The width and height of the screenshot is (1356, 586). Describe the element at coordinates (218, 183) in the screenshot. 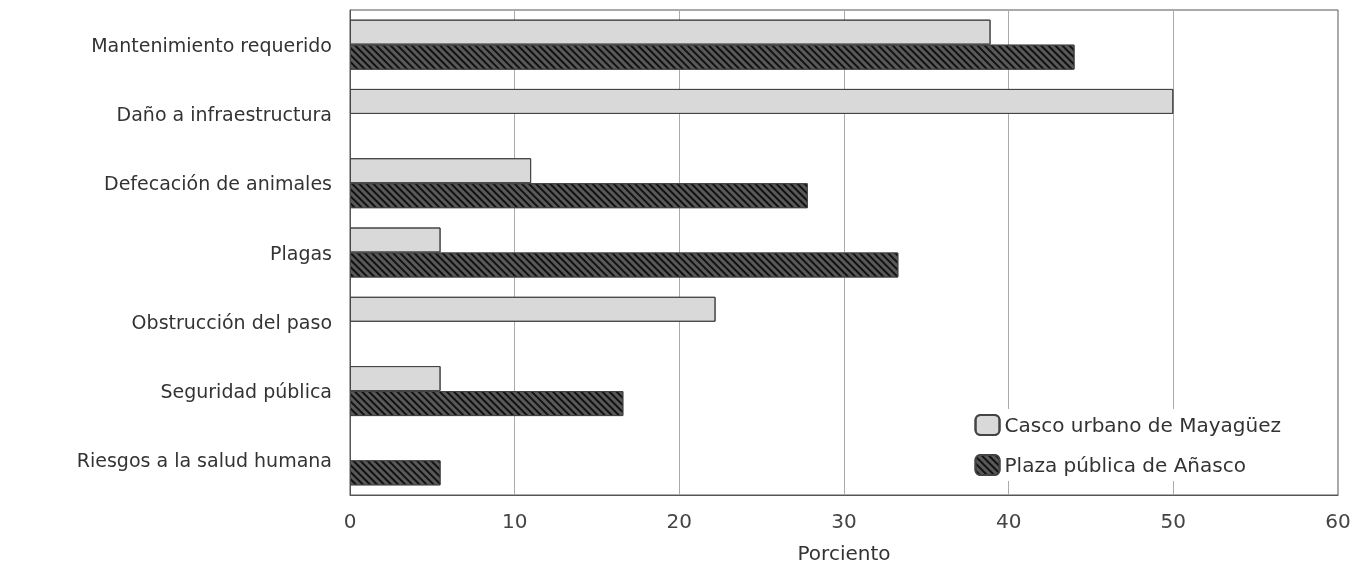

I see `y-tick-label: Defecación de animales` at that location.